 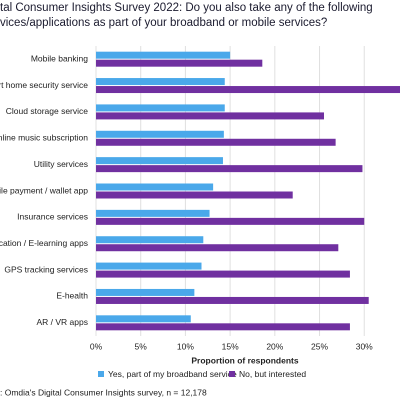 What do you see at coordinates (230, 346) in the screenshot?
I see `x-tick-label: 15%` at bounding box center [230, 346].